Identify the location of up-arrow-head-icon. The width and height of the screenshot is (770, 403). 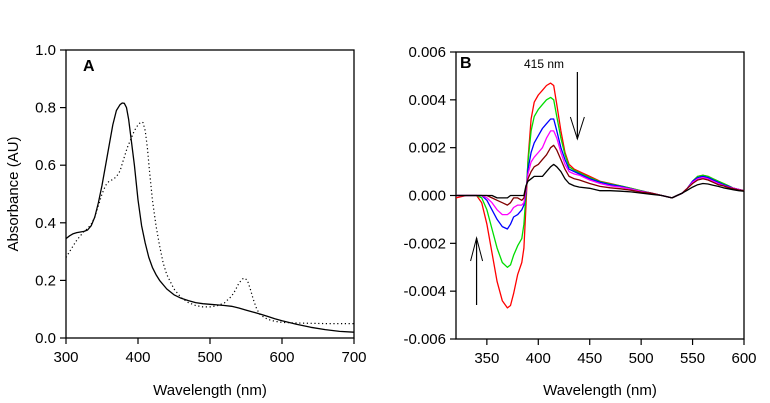
(477, 249).